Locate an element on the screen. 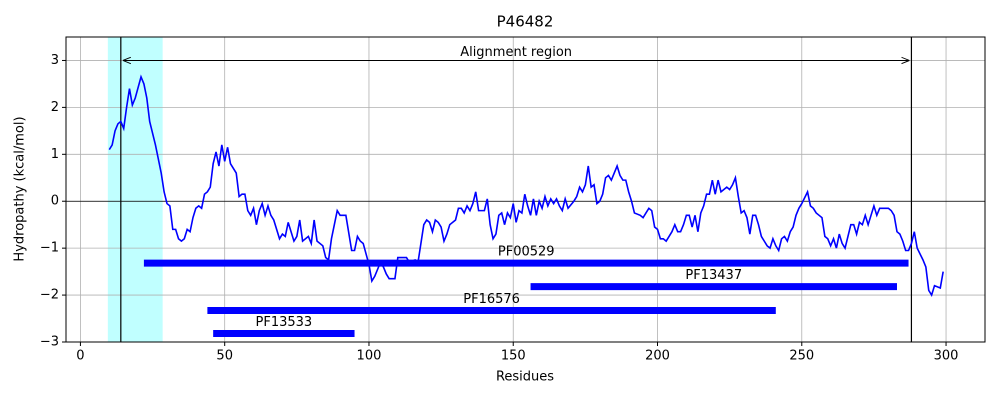 This screenshot has width=1000, height=400. y-tick-label: 2 is located at coordinates (55, 107).